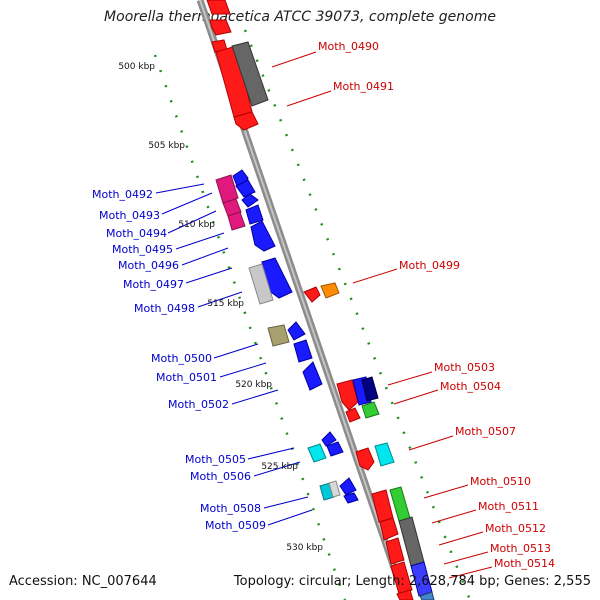 Image resolution: width=600 pixels, height=600 pixels. What do you see at coordinates (515, 528) in the screenshot?
I see `gene-label: Moth_0512` at bounding box center [515, 528].